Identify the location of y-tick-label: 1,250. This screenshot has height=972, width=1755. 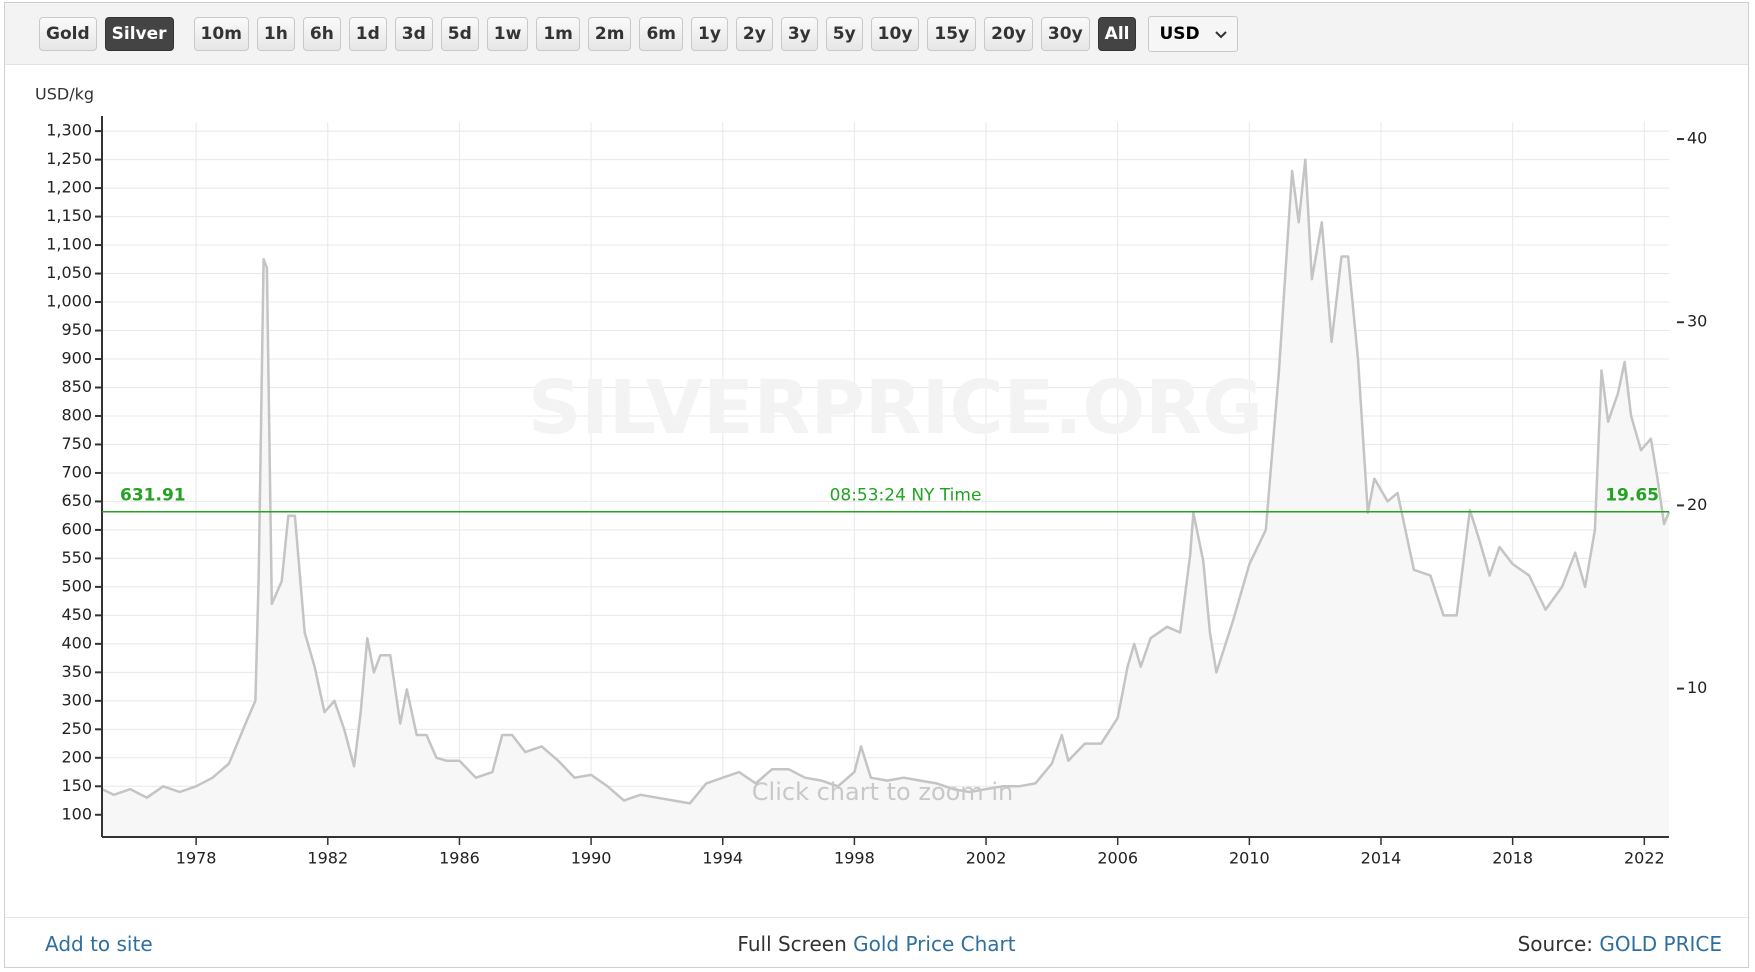
(69, 158).